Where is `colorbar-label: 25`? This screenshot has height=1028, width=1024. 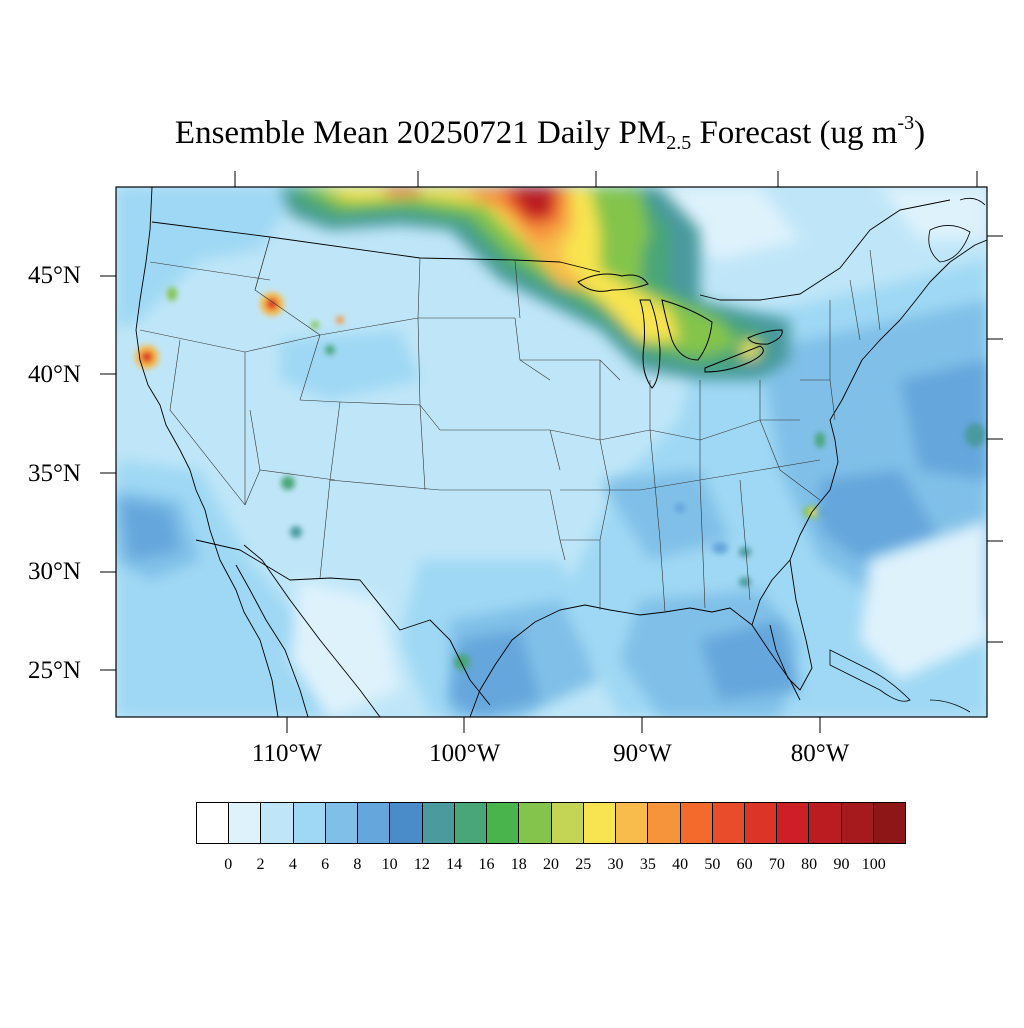
colorbar-label: 25 is located at coordinates (583, 864).